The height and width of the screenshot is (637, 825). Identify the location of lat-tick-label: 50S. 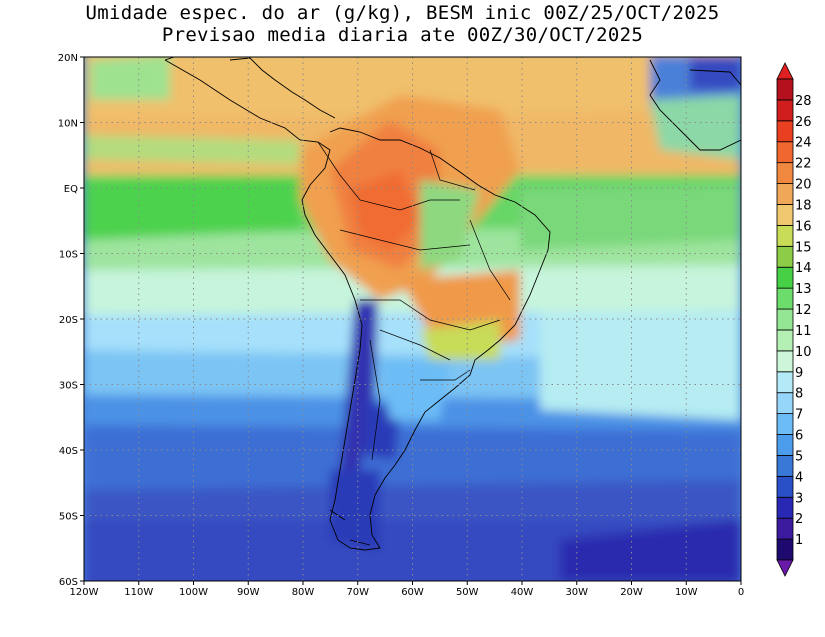
(68, 517).